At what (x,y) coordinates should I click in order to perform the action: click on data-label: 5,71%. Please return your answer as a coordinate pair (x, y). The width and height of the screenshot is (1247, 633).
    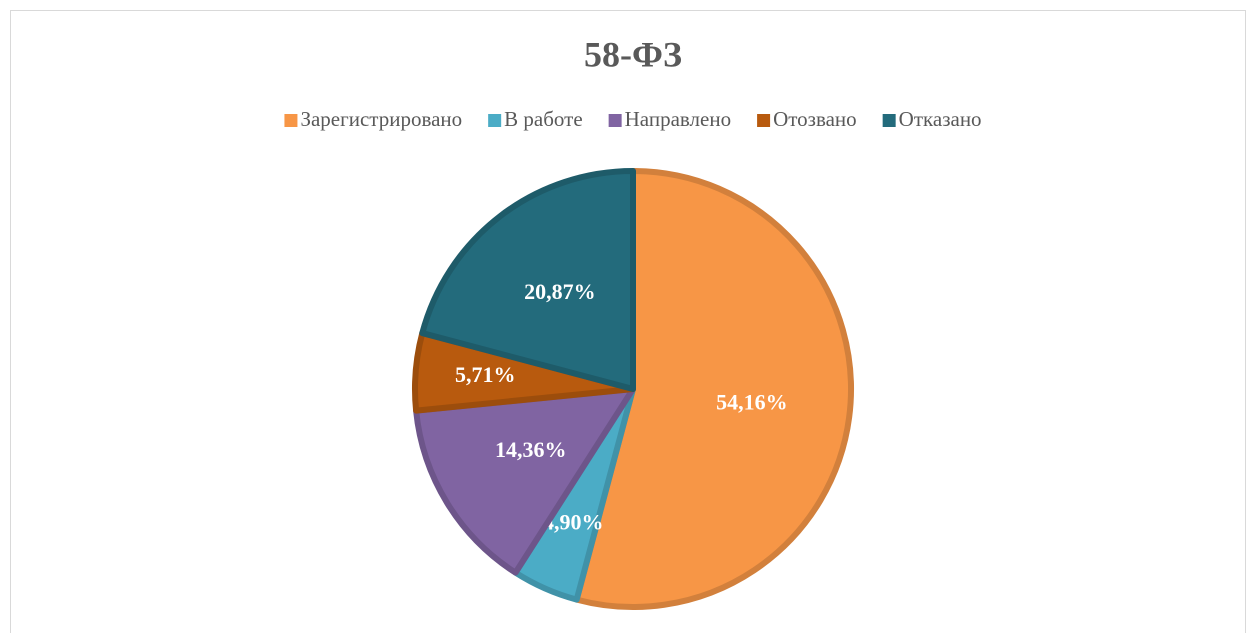
    Looking at the image, I should click on (485, 374).